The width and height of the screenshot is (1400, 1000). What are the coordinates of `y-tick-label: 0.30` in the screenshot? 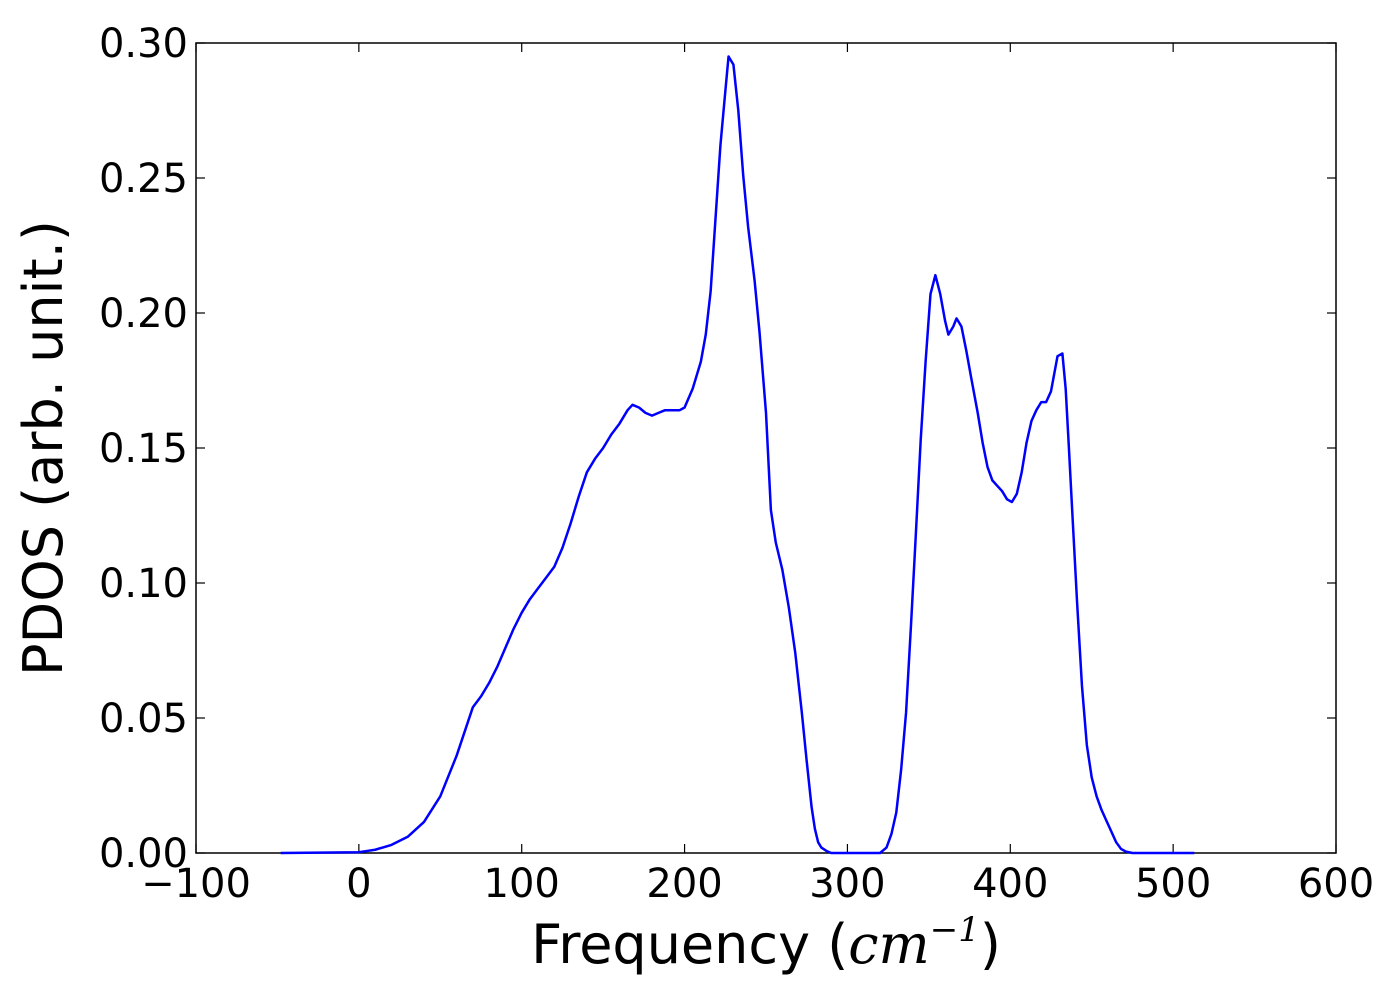 It's located at (143, 44).